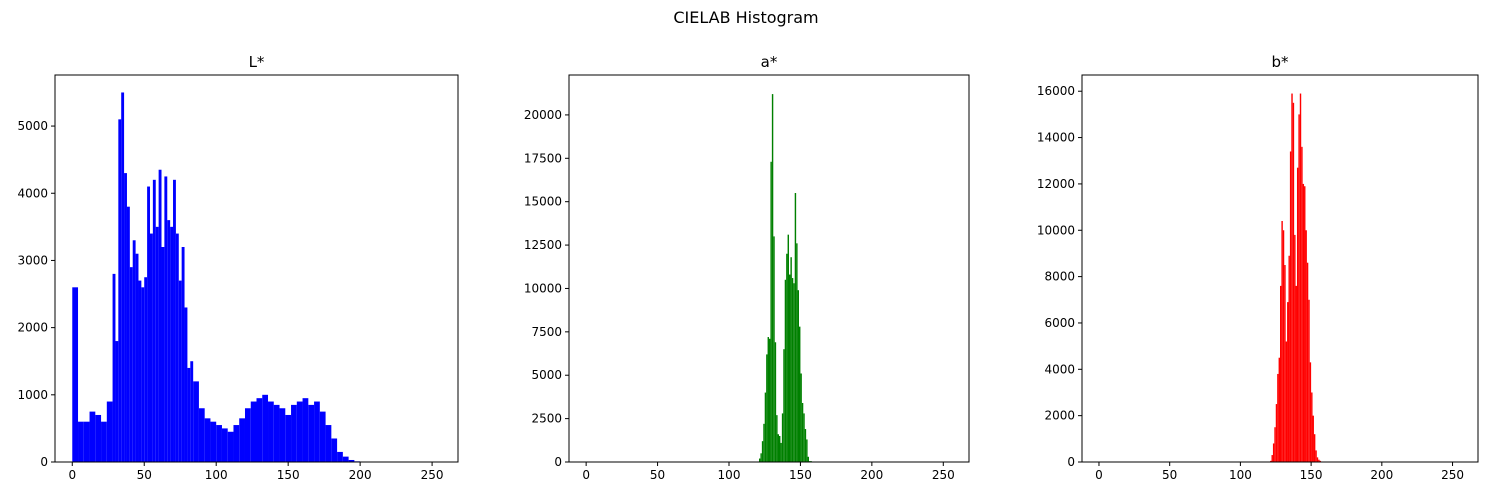  What do you see at coordinates (543, 288) in the screenshot?
I see `y-tick-label: 10000` at bounding box center [543, 288].